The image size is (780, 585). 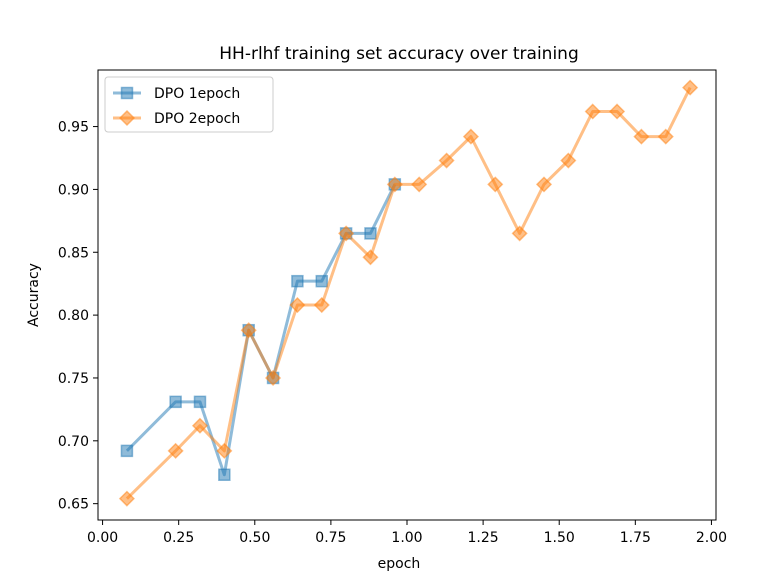 I want to click on y-tick-label: 0.65, so click(x=73, y=505).